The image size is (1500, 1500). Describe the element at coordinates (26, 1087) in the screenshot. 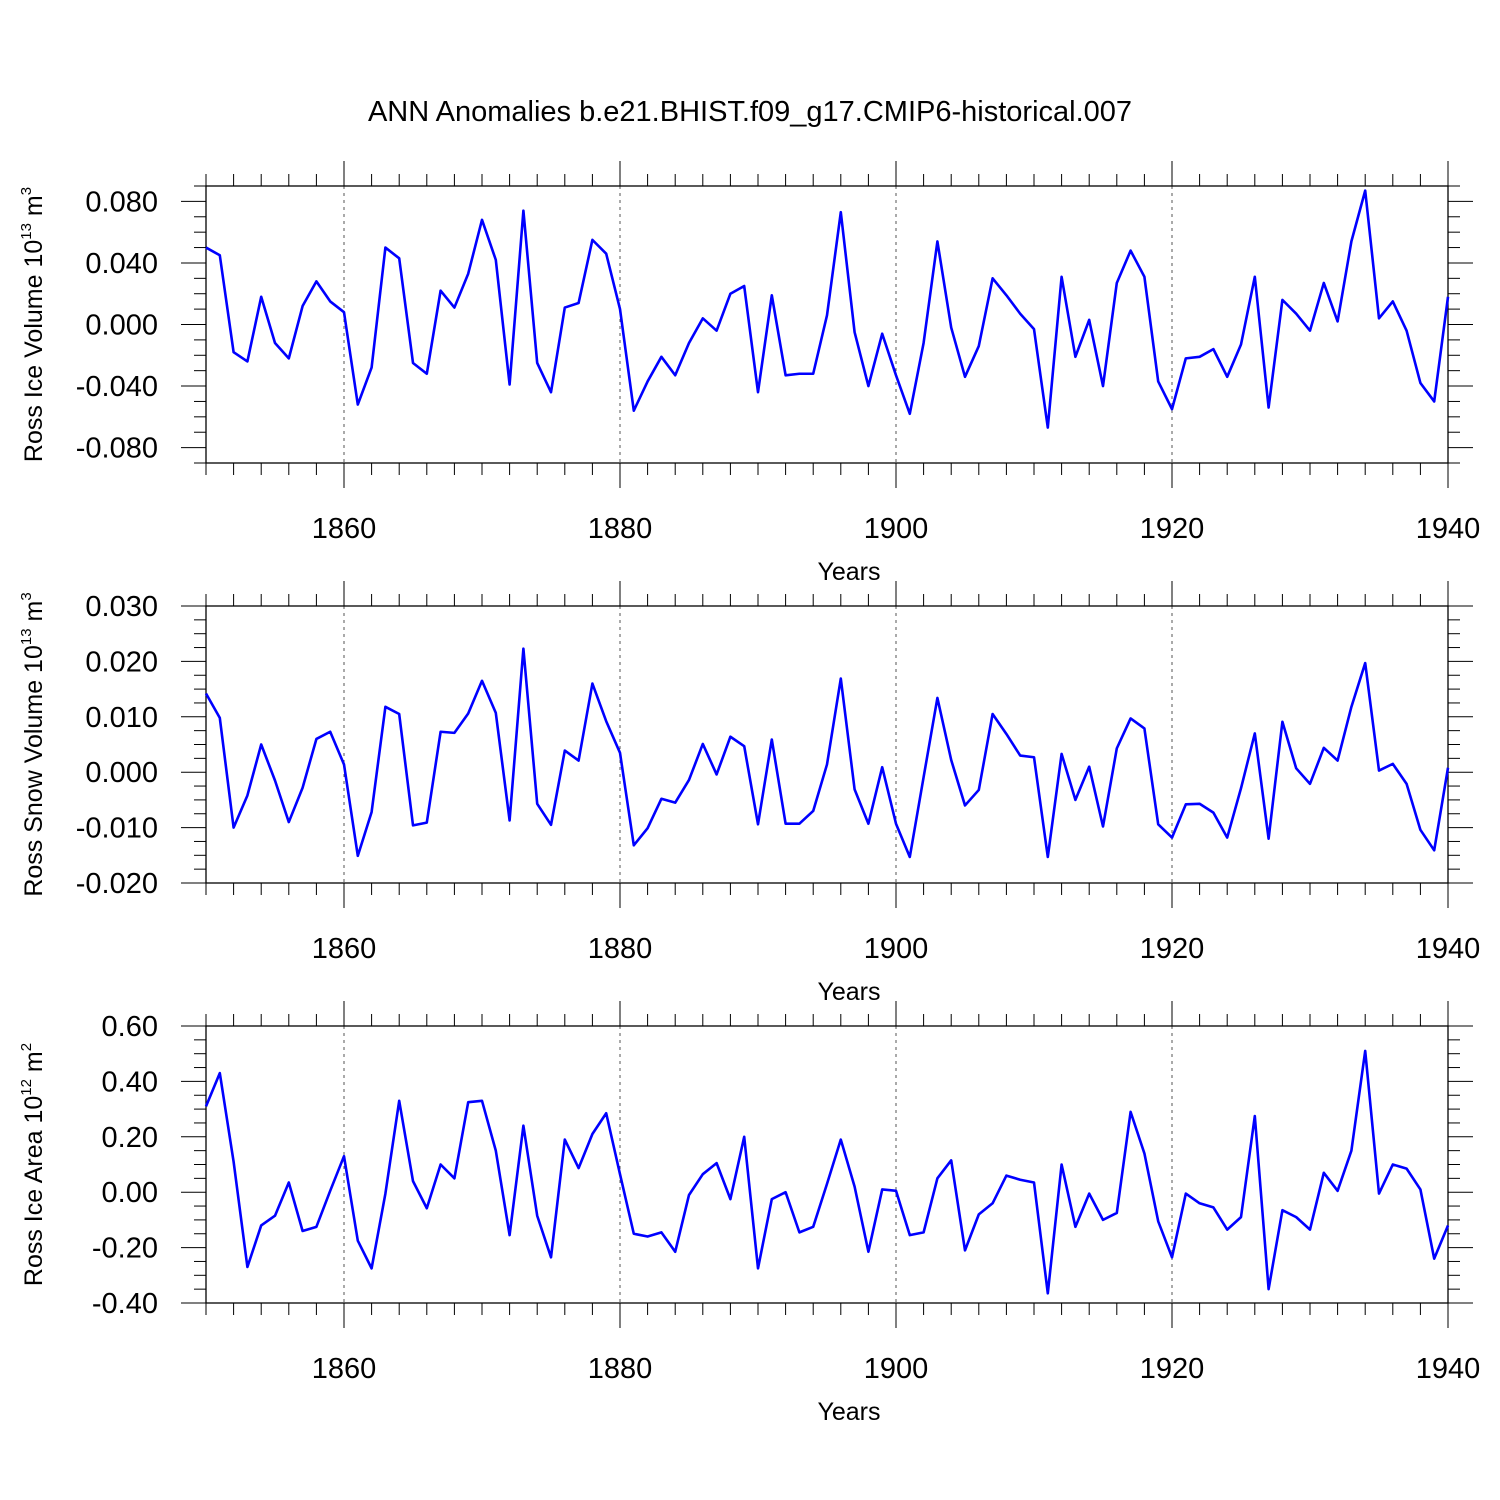

I see `y-axis-label-exponent: 12` at that location.